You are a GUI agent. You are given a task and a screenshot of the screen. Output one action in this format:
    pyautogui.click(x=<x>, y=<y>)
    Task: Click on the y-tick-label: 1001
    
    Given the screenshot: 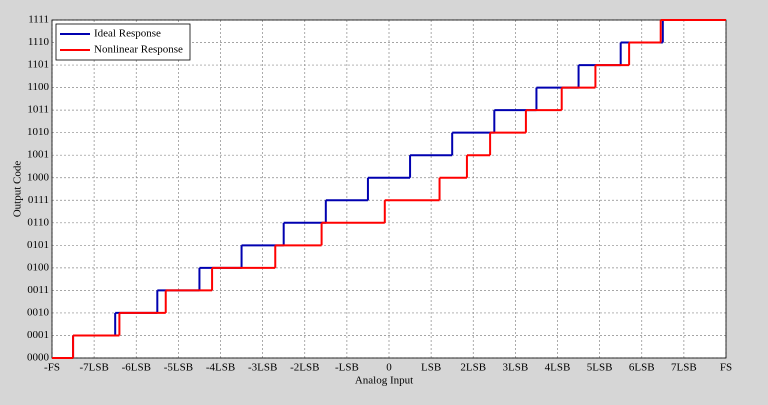 What is the action you would take?
    pyautogui.click(x=38, y=155)
    